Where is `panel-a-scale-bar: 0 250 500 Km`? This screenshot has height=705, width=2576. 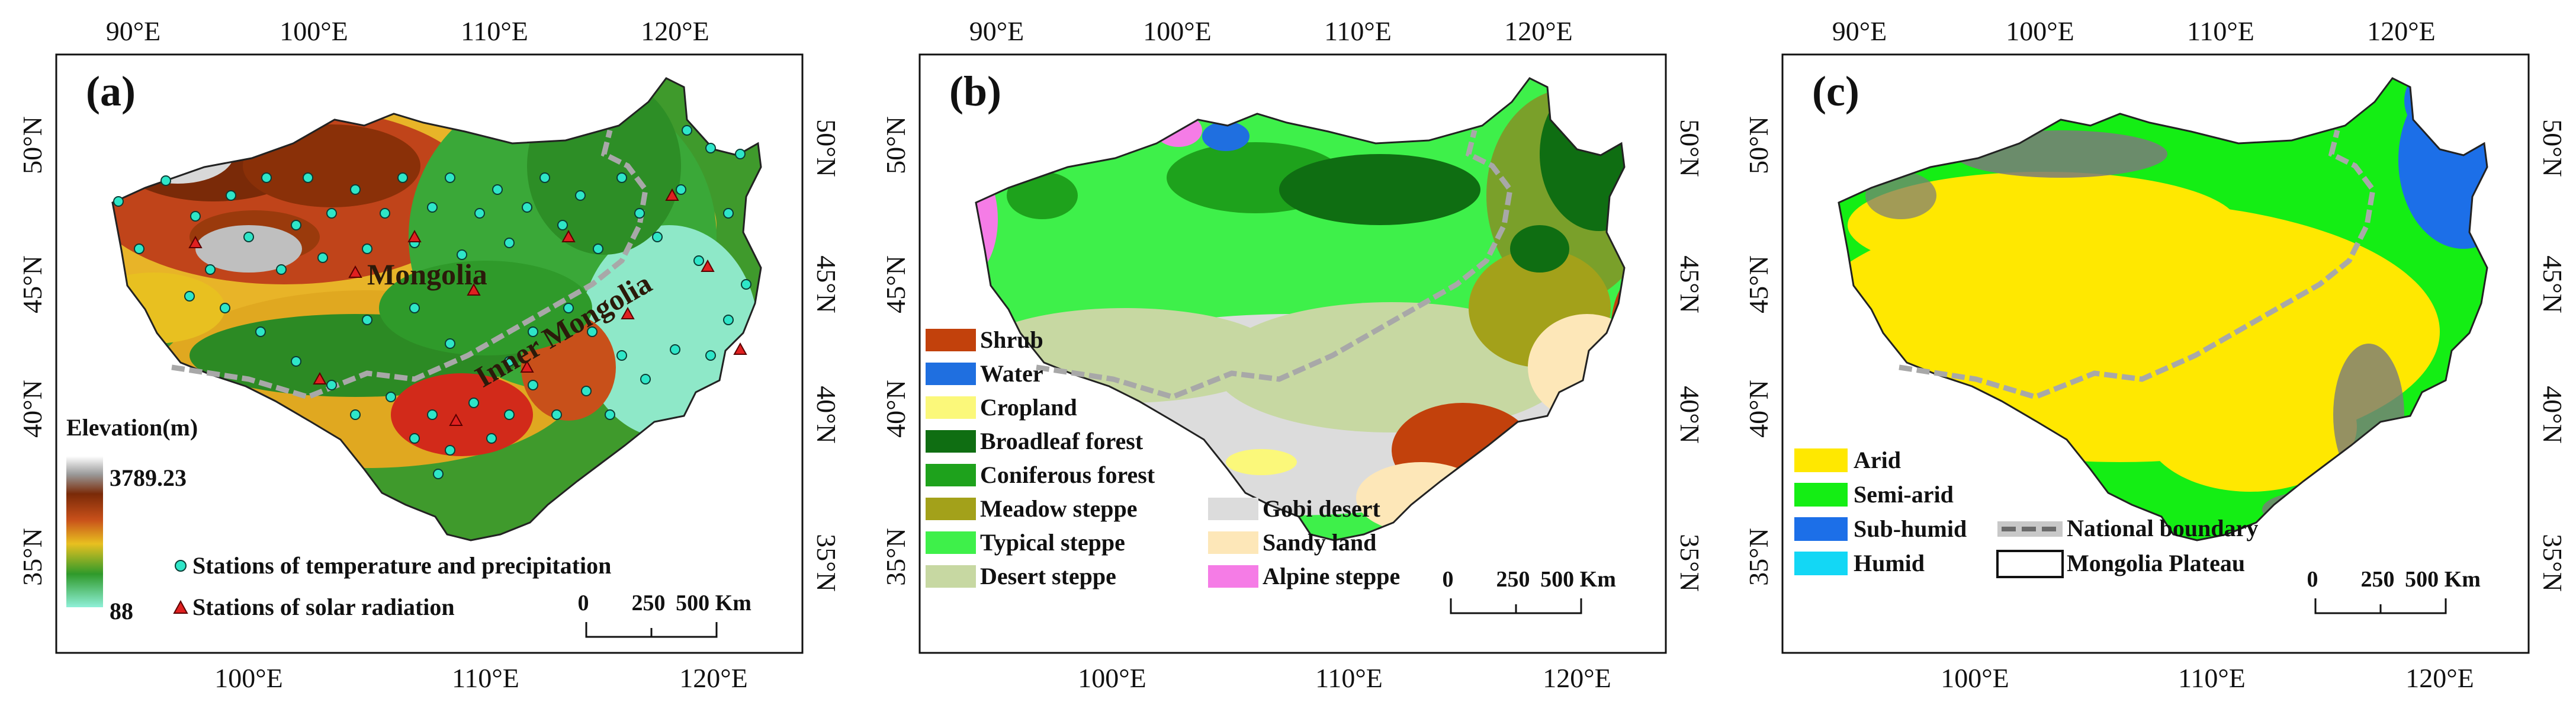
panel-a-scale-bar: 0 250 500 Km is located at coordinates (664, 614).